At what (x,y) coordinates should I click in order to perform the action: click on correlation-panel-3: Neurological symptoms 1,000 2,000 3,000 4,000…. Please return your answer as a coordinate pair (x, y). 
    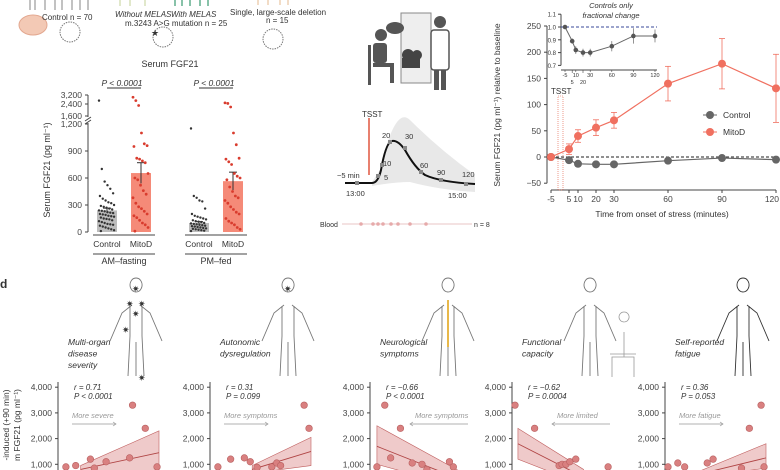
    Looking at the image, I should click on (409, 373).